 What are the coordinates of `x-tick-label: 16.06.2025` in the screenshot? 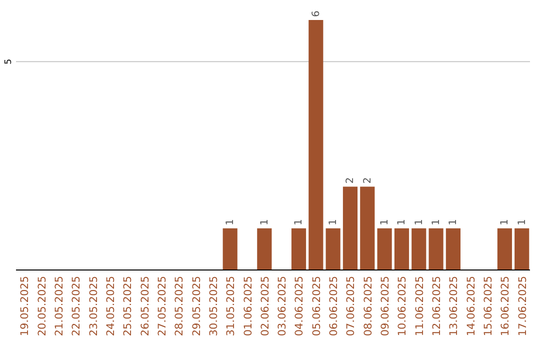 It's located at (506, 306).